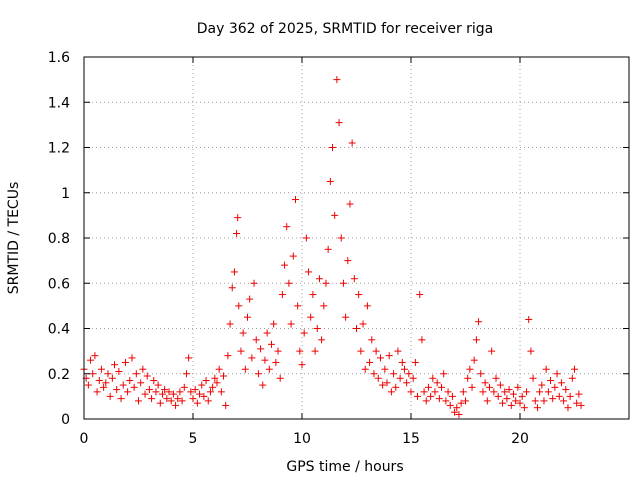 This screenshot has width=640, height=480. I want to click on y-tick-label: 0.2, so click(59, 375).